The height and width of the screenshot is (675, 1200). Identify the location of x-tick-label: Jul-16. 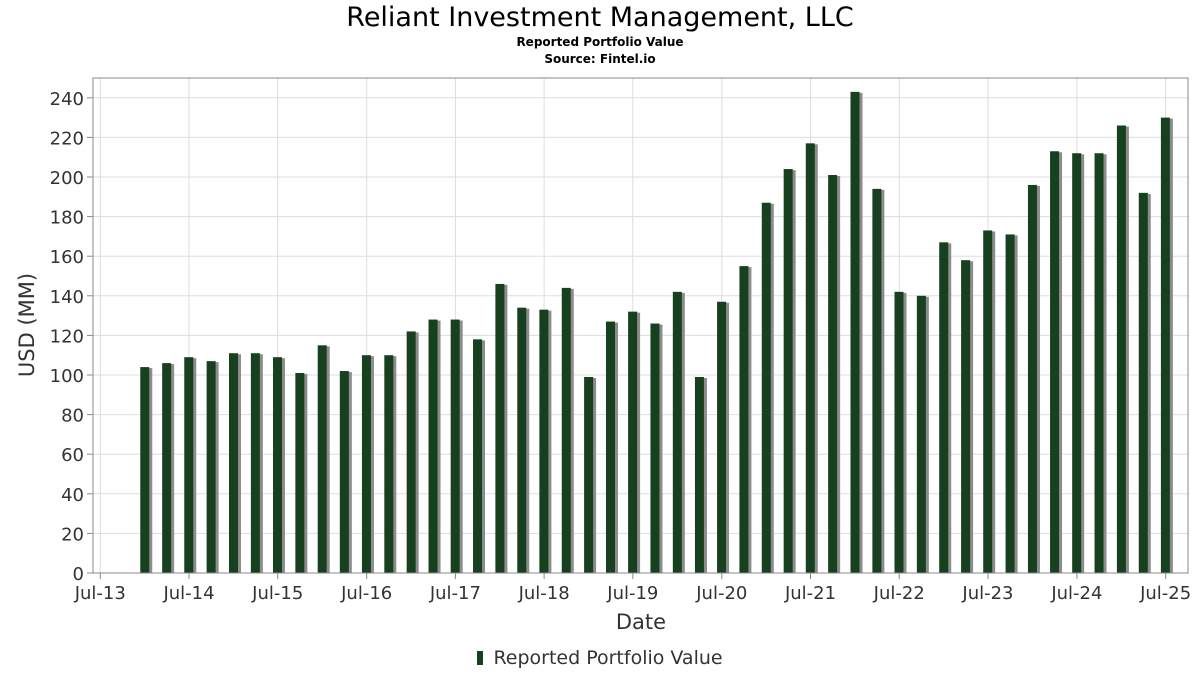
(366, 593).